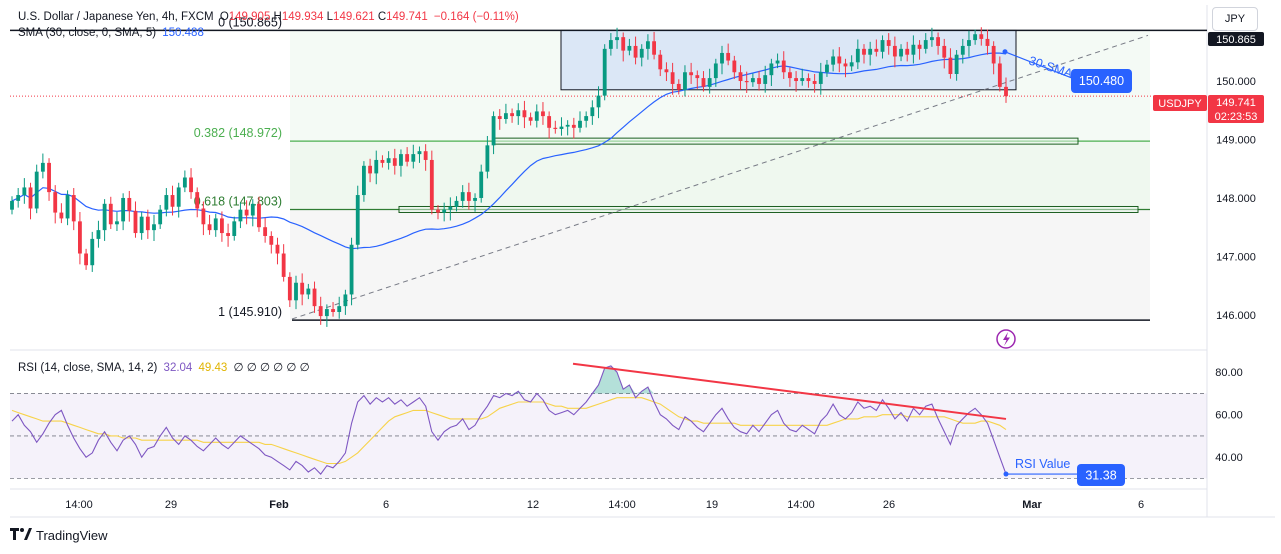 Image resolution: width=1281 pixels, height=554 pixels. I want to click on sma-value-callout, so click(1101, 81).